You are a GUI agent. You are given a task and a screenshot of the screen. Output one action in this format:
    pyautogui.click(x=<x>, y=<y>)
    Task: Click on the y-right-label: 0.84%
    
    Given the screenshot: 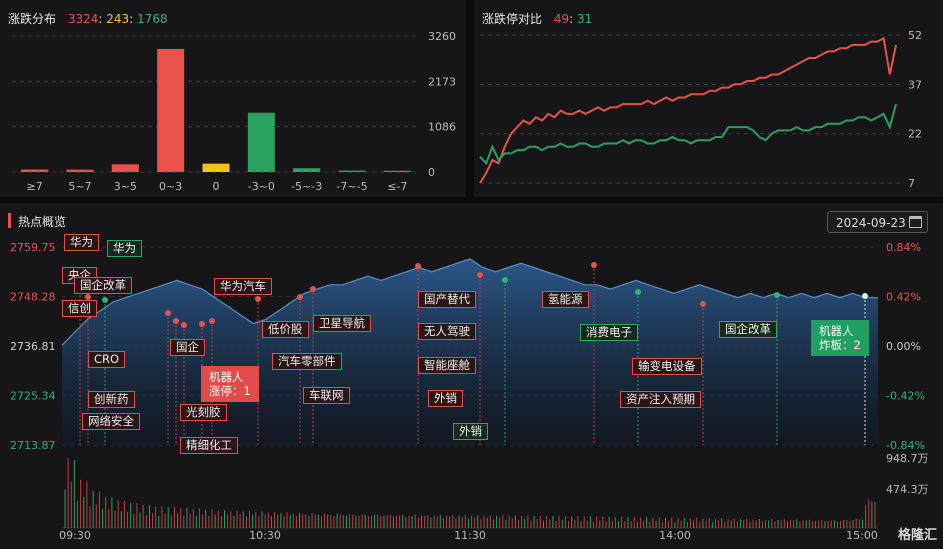 What is the action you would take?
    pyautogui.click(x=903, y=247)
    